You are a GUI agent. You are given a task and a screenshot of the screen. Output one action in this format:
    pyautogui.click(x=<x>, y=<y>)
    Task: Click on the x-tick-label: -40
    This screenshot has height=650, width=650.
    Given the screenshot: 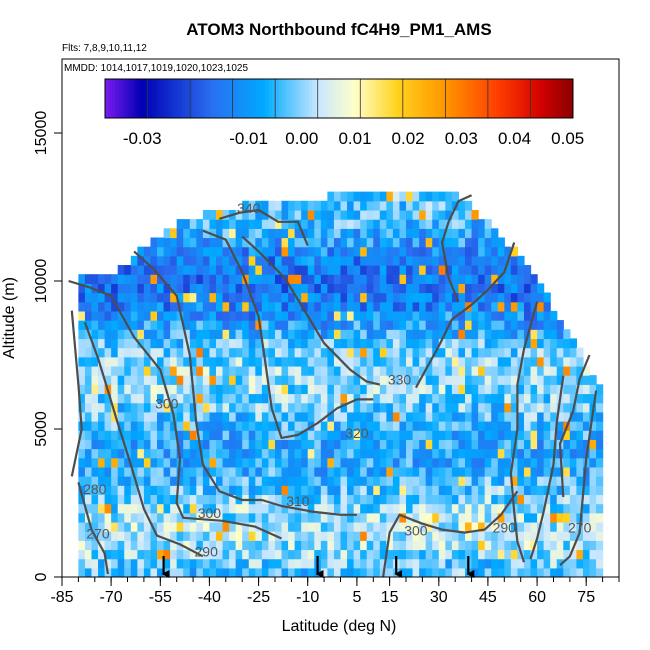 What is the action you would take?
    pyautogui.click(x=209, y=597)
    